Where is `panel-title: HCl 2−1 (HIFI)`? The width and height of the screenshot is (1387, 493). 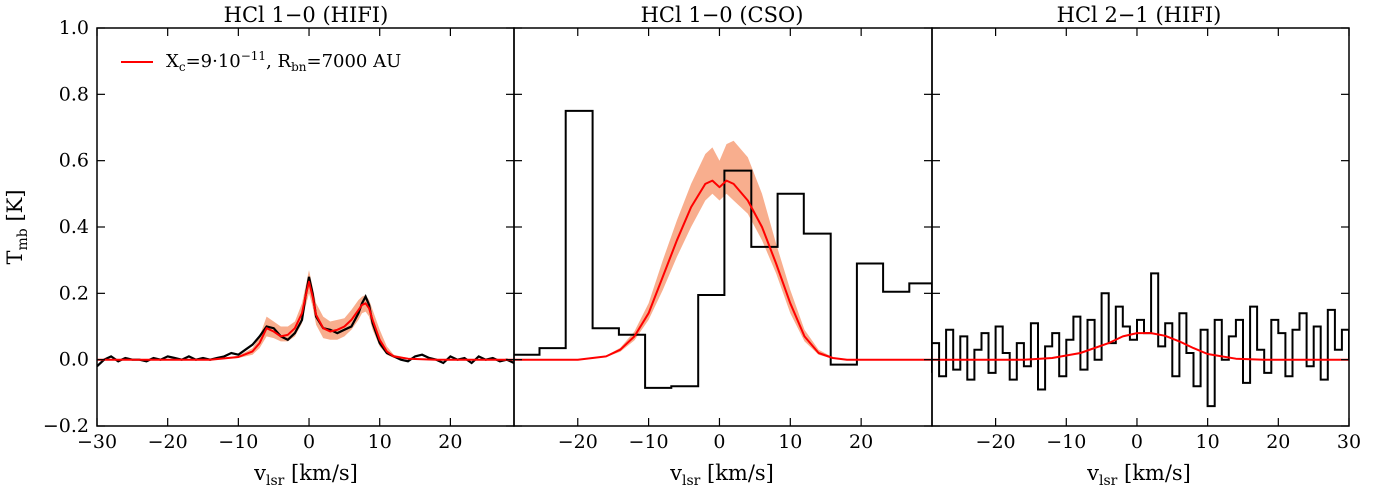 panel-title: HCl 2−1 (HIFI) is located at coordinates (1139, 15).